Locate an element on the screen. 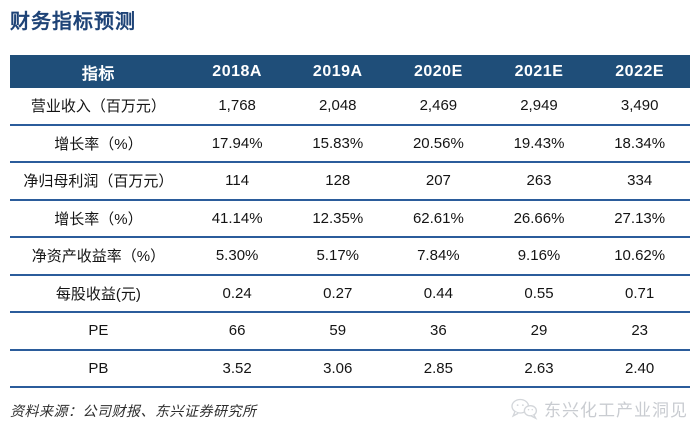 The width and height of the screenshot is (700, 436). cell-value: 62.61% is located at coordinates (438, 218).